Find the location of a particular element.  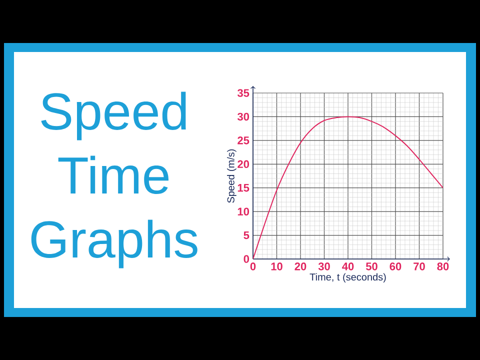

x-tick-label: 70 is located at coordinates (419, 266).